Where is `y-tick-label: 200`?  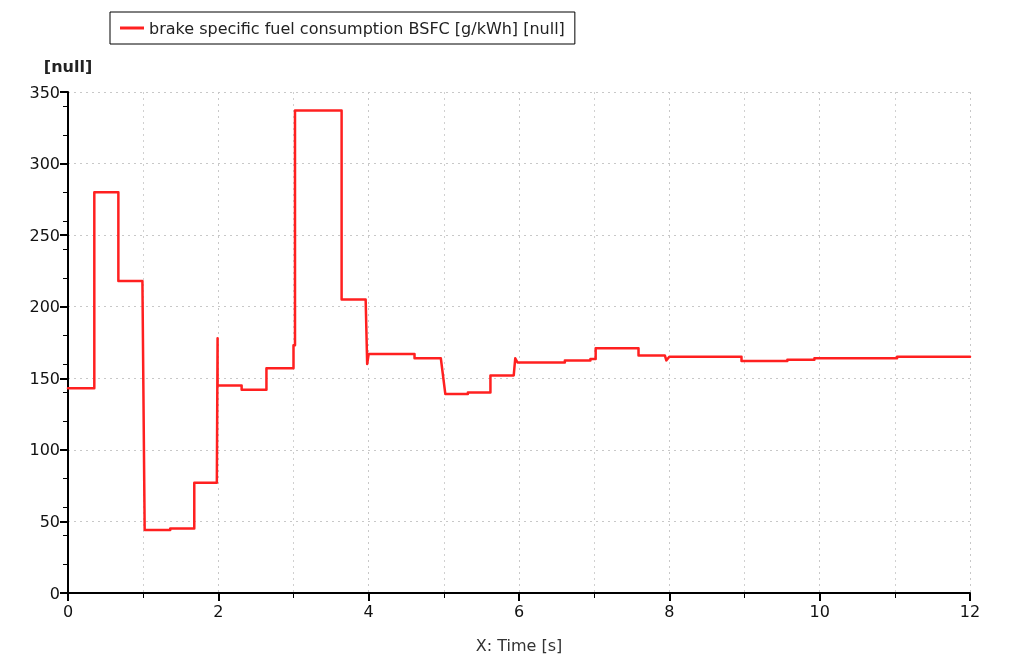 y-tick-label: 200 is located at coordinates (44, 307).